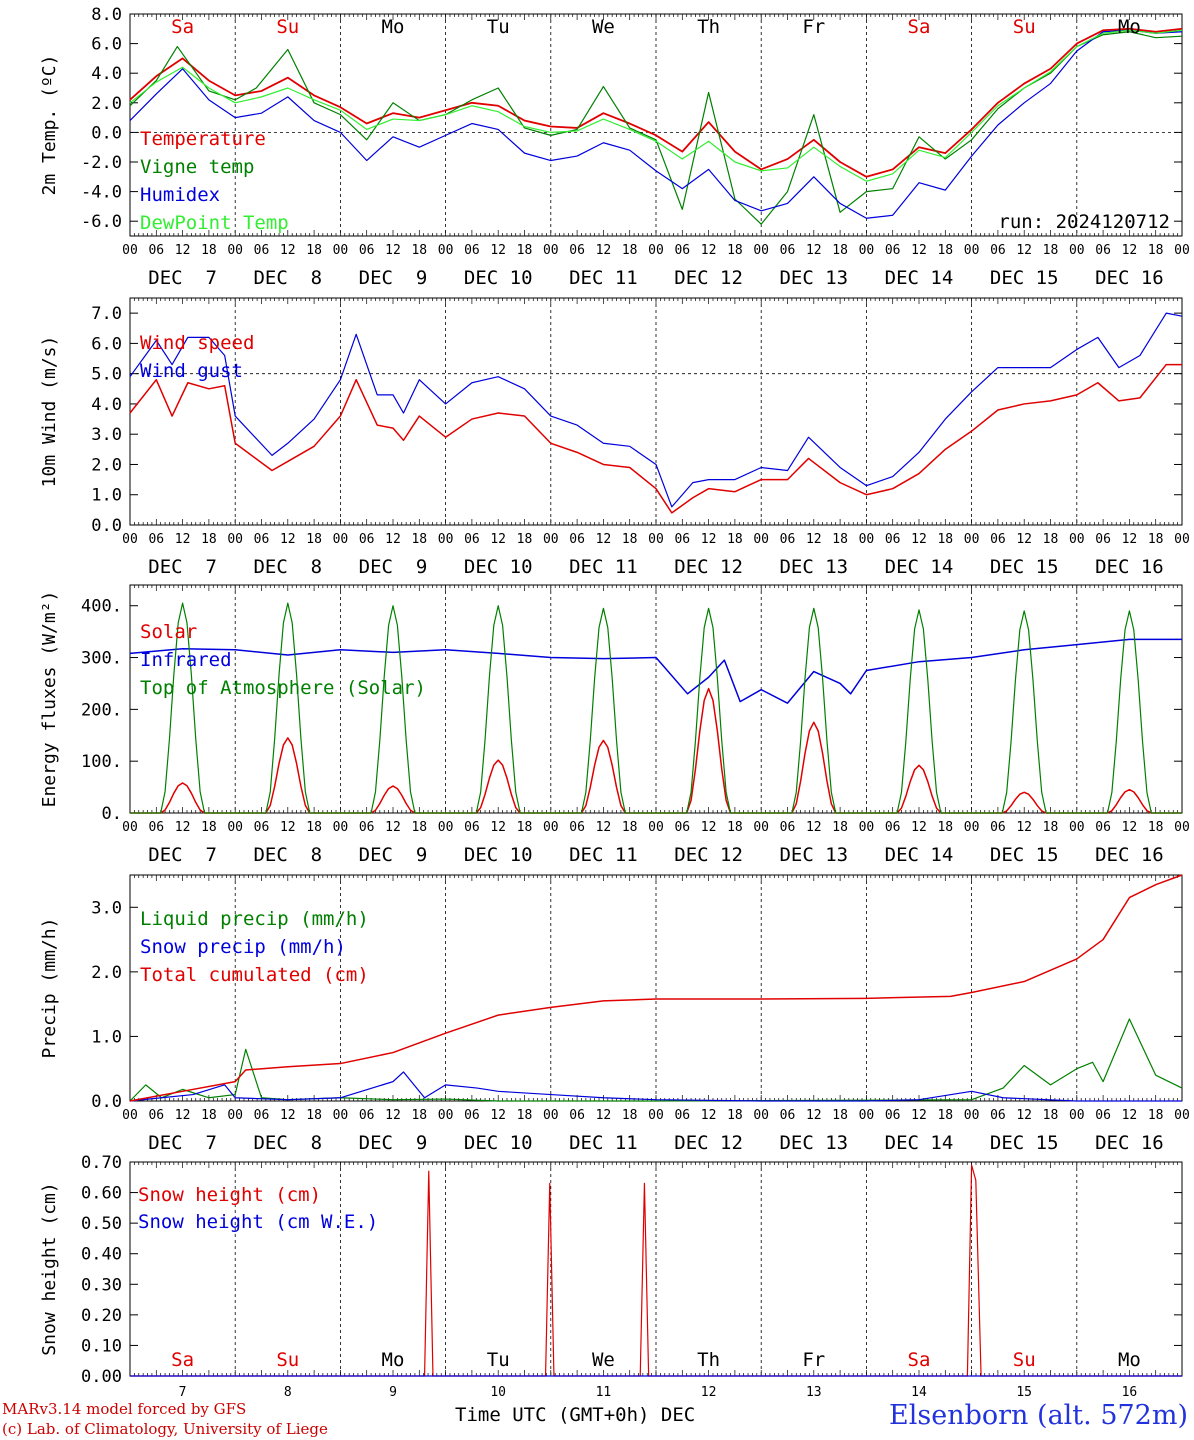  Describe the element at coordinates (49, 412) in the screenshot. I see `y-axis-label: 10m Wind (m/s)` at that location.